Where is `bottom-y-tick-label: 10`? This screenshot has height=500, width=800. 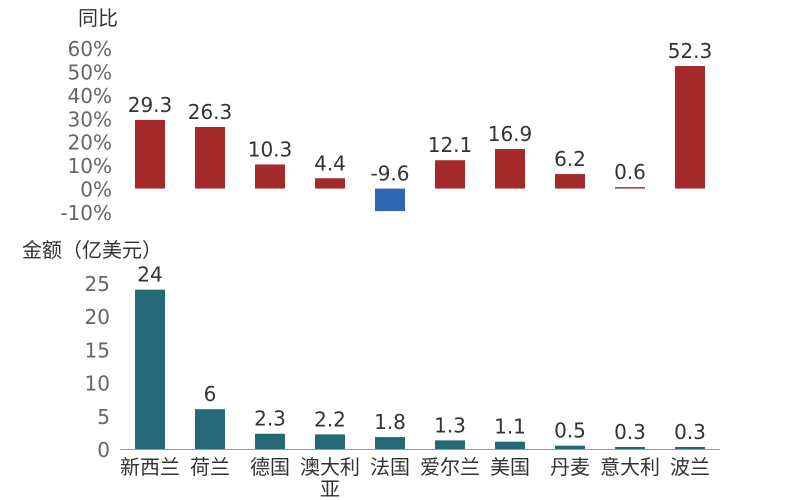 bottom-y-tick-label: 10 is located at coordinates (97, 384).